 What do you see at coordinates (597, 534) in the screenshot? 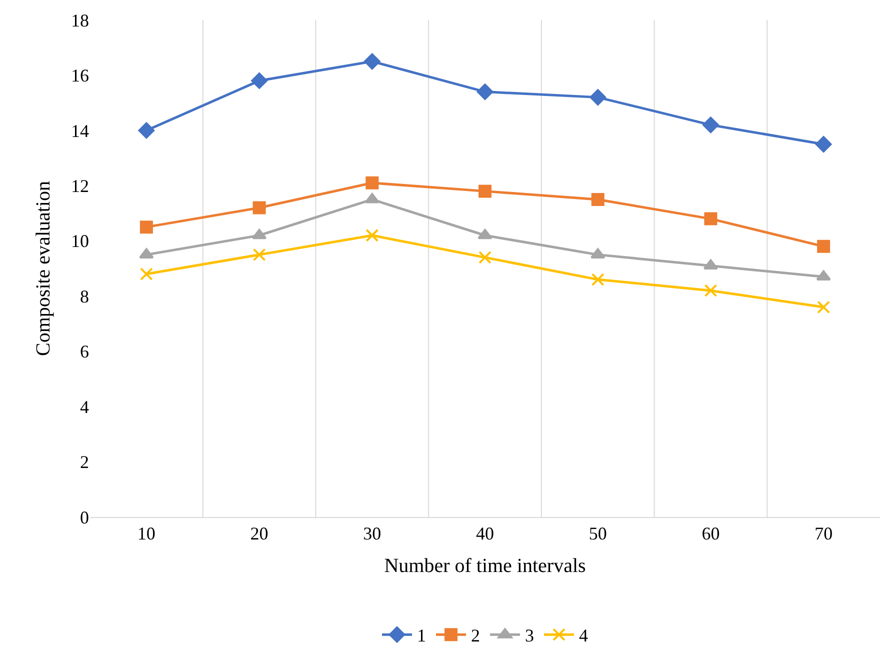
I see `x-tick-label: 50` at bounding box center [597, 534].